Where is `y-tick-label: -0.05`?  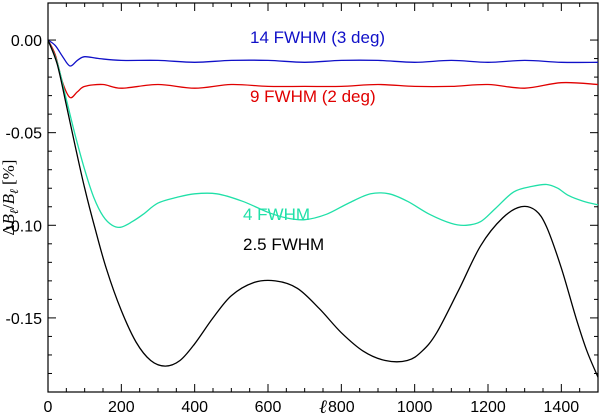
y-tick-label: -0.05 is located at coordinates (24, 134).